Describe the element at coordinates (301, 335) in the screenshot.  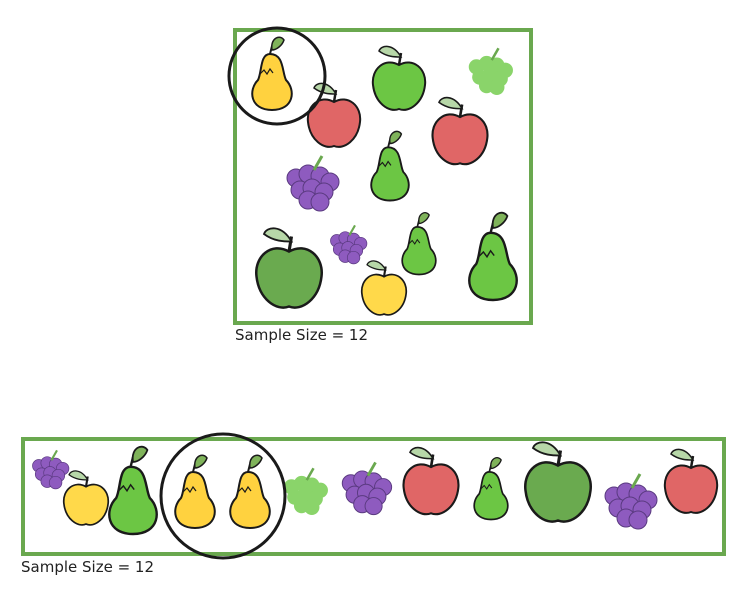
I see `square-sample-caption: Sample Size = 12` at that location.